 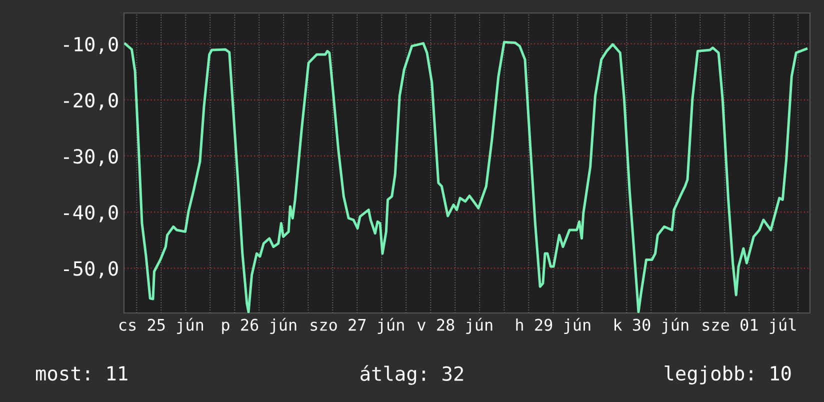 I want to click on x-tick-label: p 26 jún, so click(x=259, y=326).